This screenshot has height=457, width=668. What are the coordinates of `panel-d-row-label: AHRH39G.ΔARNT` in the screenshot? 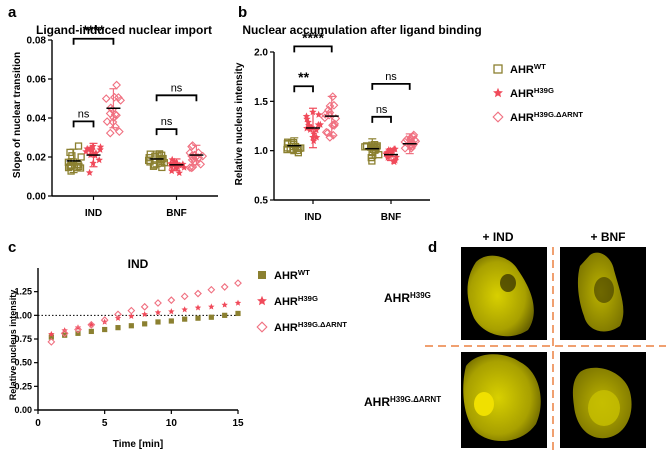 It's located at (402, 402).